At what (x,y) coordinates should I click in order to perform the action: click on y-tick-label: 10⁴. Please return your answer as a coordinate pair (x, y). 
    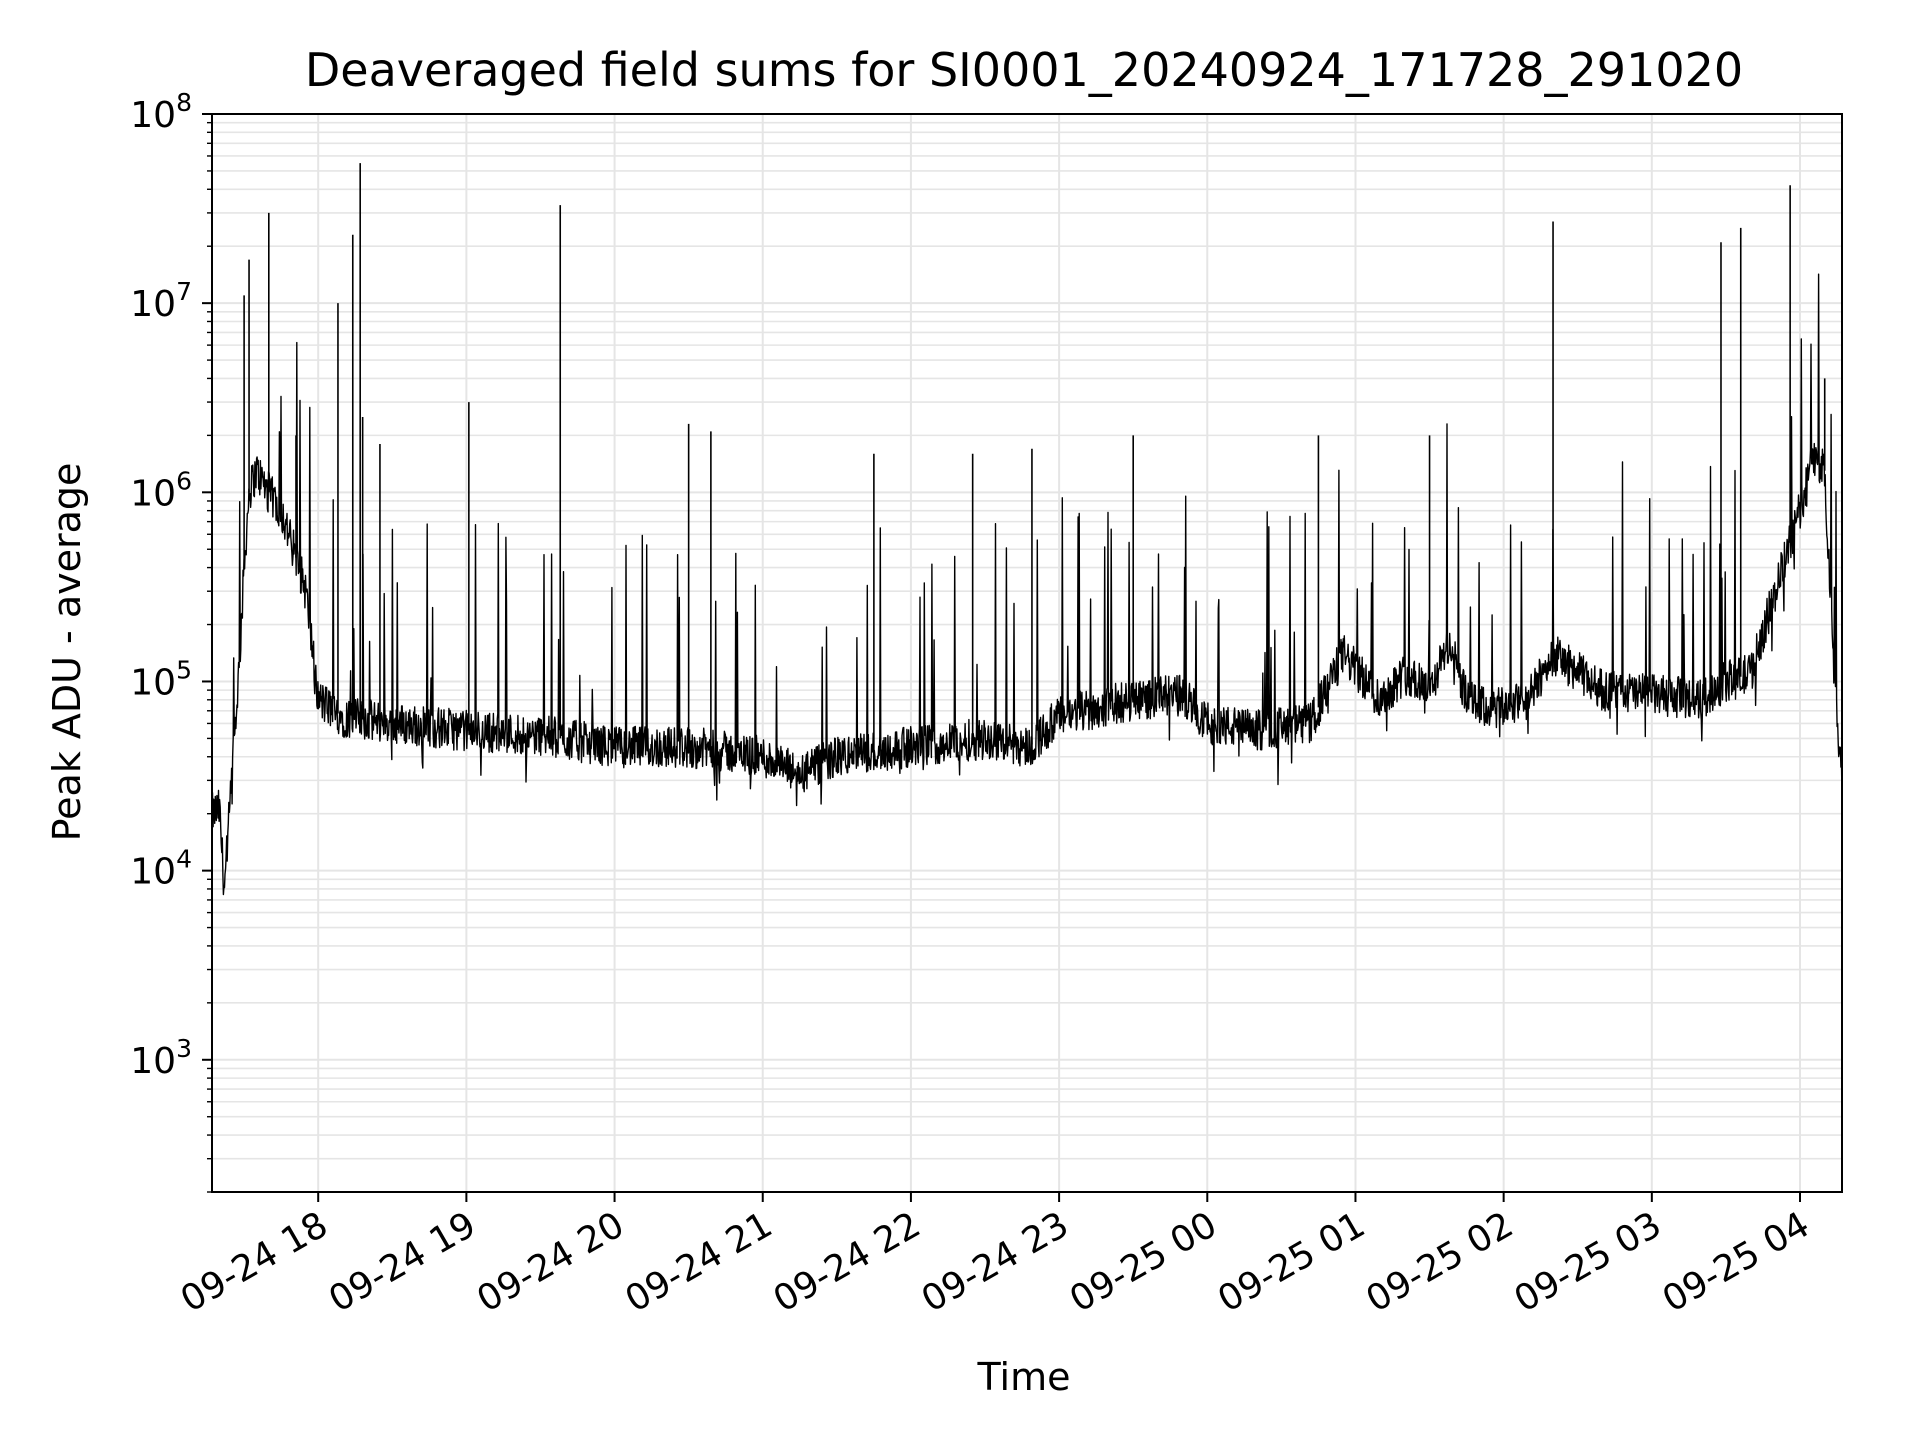
    Looking at the image, I should click on (161, 869).